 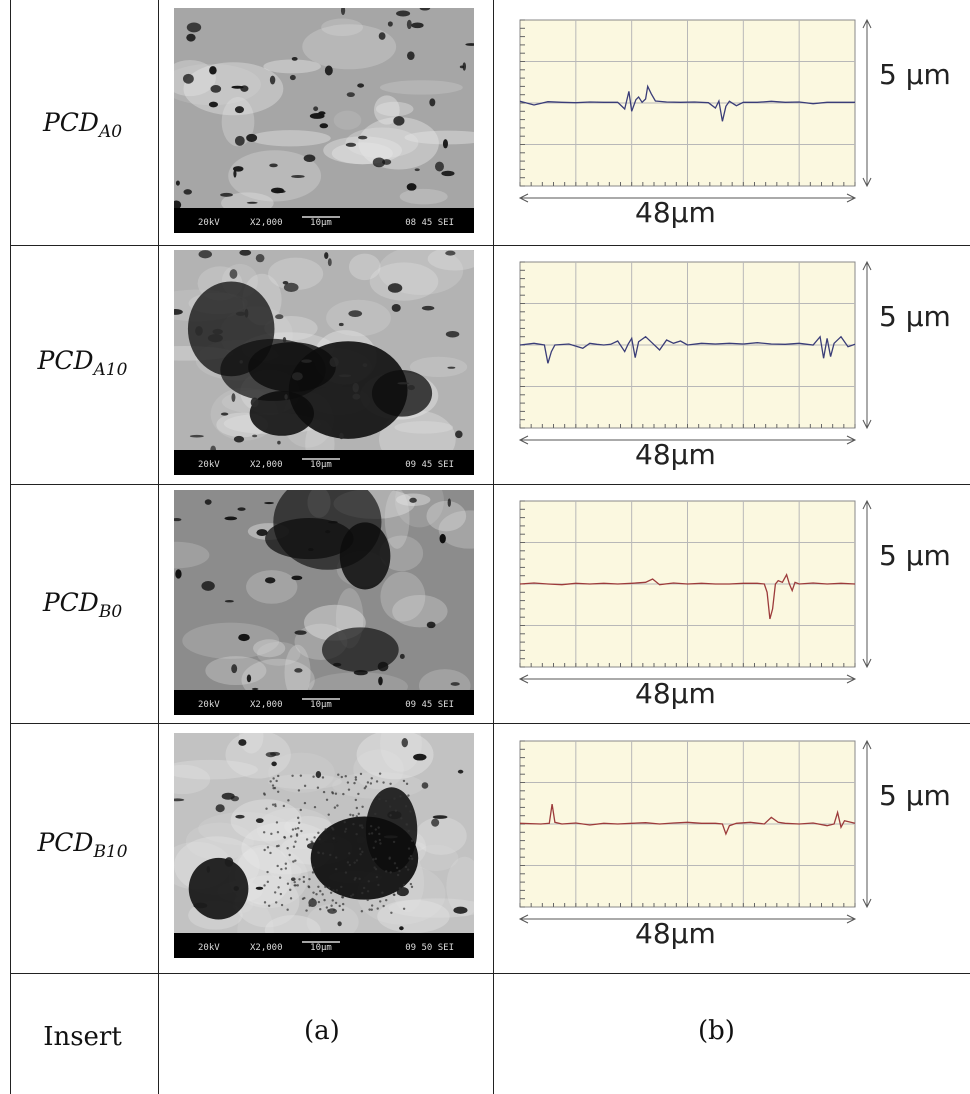 I want to click on sample-label-sub: B0, so click(x=110, y=612).